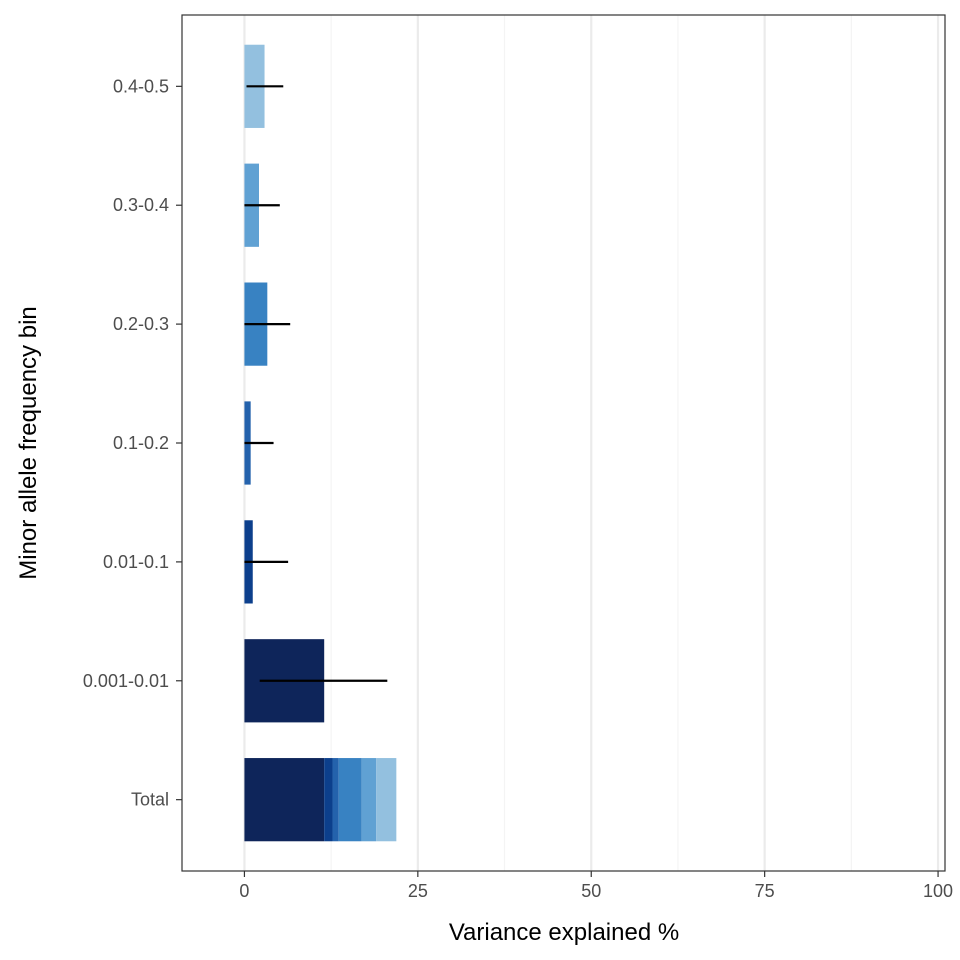  Describe the element at coordinates (938, 891) in the screenshot. I see `x-tick-label: 100` at that location.